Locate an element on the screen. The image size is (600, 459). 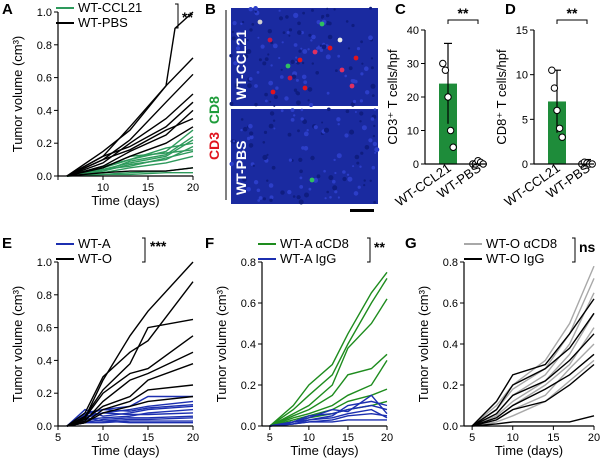
y-tick-label: 1.0 is located at coordinates (44, 13).